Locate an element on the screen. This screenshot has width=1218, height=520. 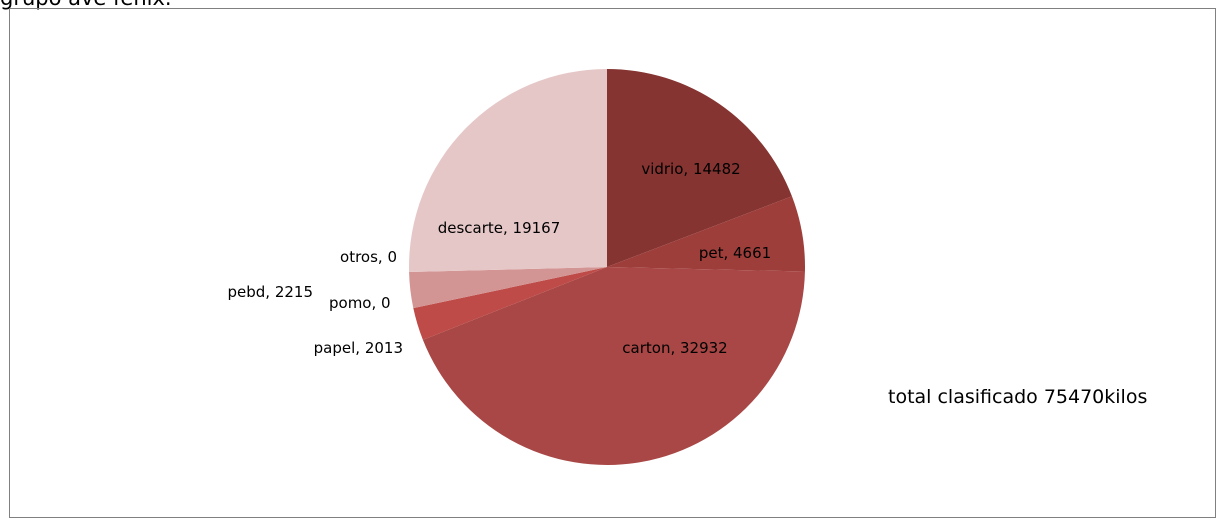
data-label-papel: papel, 2013 is located at coordinates (358, 348).